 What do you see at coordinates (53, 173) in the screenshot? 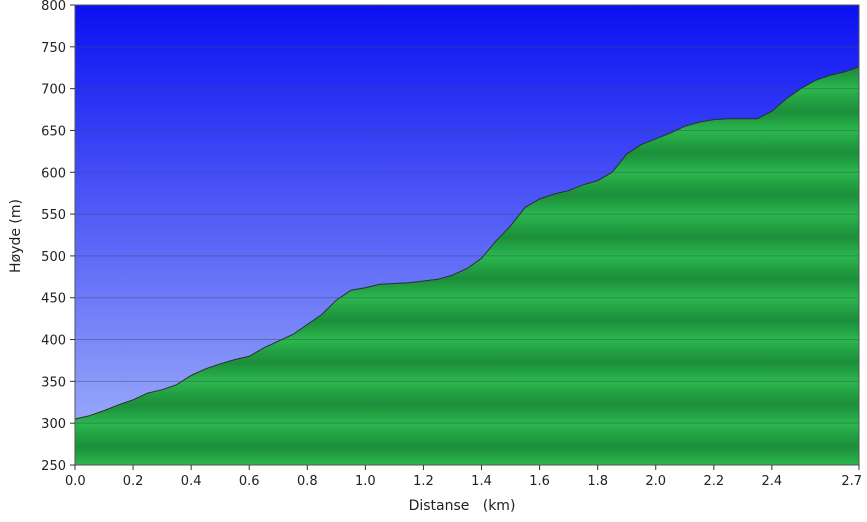
I see `y-tick-label: 600` at bounding box center [53, 173].